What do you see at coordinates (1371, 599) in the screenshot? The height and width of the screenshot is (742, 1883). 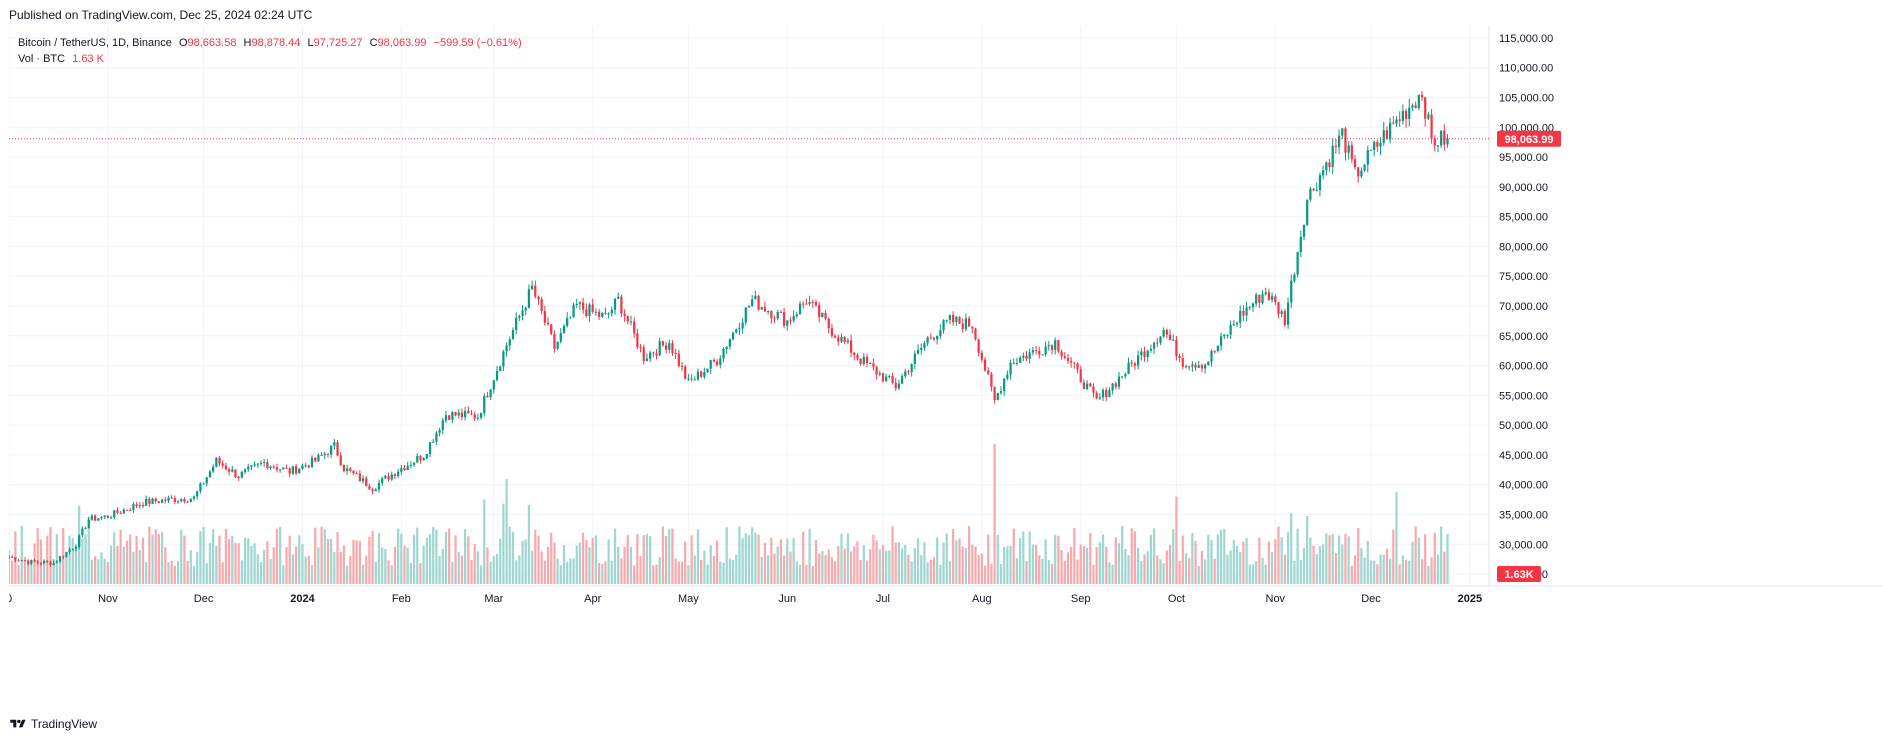 I see `x-tick-label: Dec` at bounding box center [1371, 599].